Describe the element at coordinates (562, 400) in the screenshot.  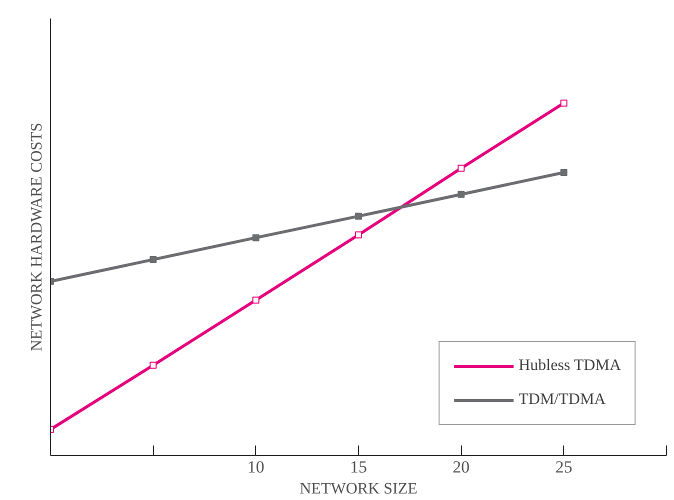
I see `legend-label: TDM/TDMA` at that location.